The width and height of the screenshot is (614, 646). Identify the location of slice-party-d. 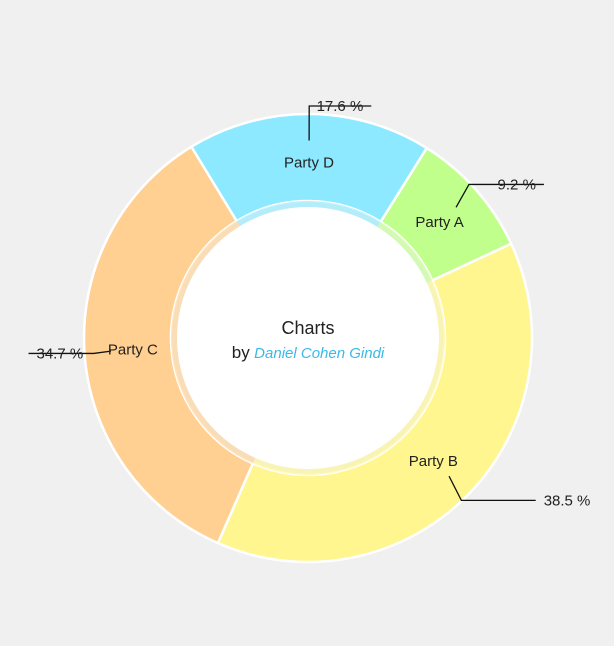
(309, 168).